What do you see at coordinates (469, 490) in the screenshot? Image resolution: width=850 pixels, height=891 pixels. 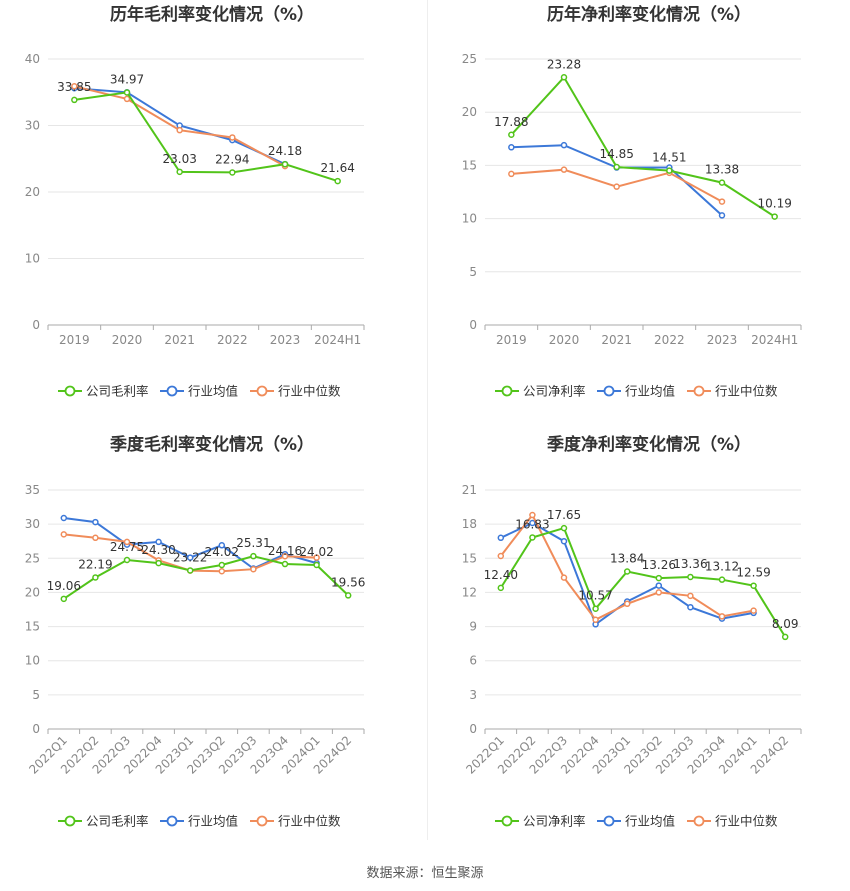 I see `y-tick-label: 21` at bounding box center [469, 490].